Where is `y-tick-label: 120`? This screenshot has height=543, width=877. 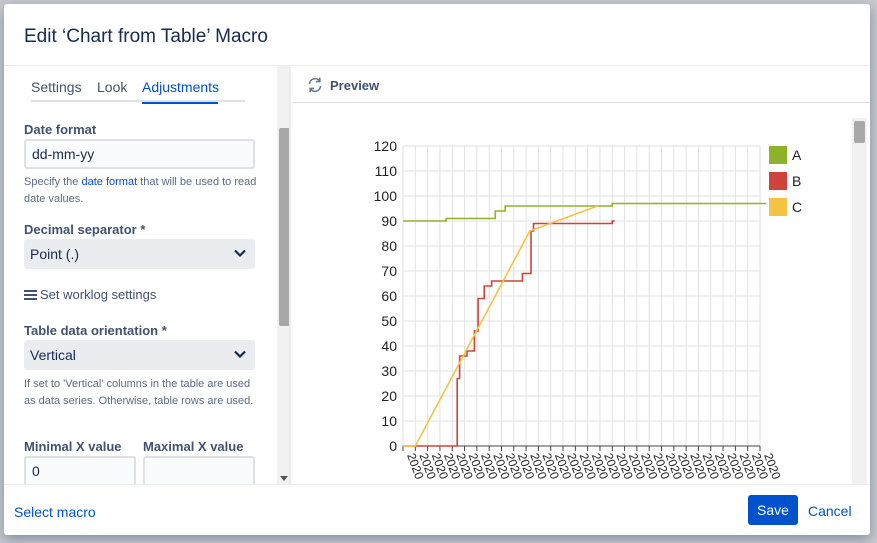
y-tick-label: 120 is located at coordinates (386, 146).